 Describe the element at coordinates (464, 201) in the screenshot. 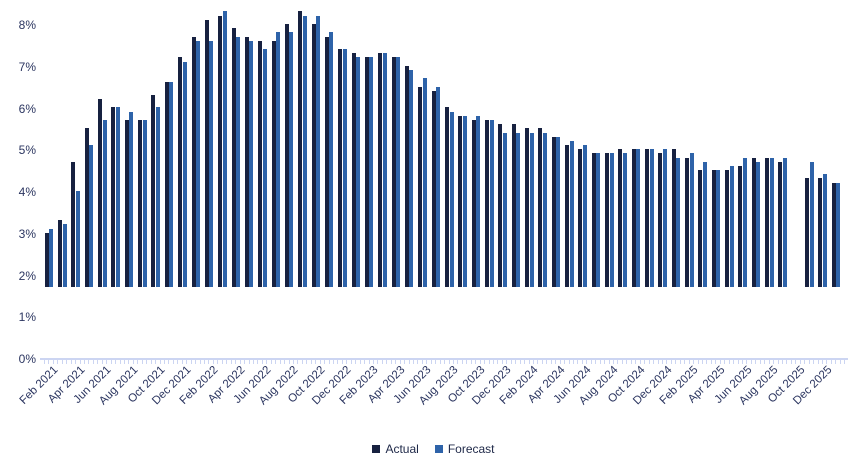

I see `bar-forecast-sep-2023` at that location.